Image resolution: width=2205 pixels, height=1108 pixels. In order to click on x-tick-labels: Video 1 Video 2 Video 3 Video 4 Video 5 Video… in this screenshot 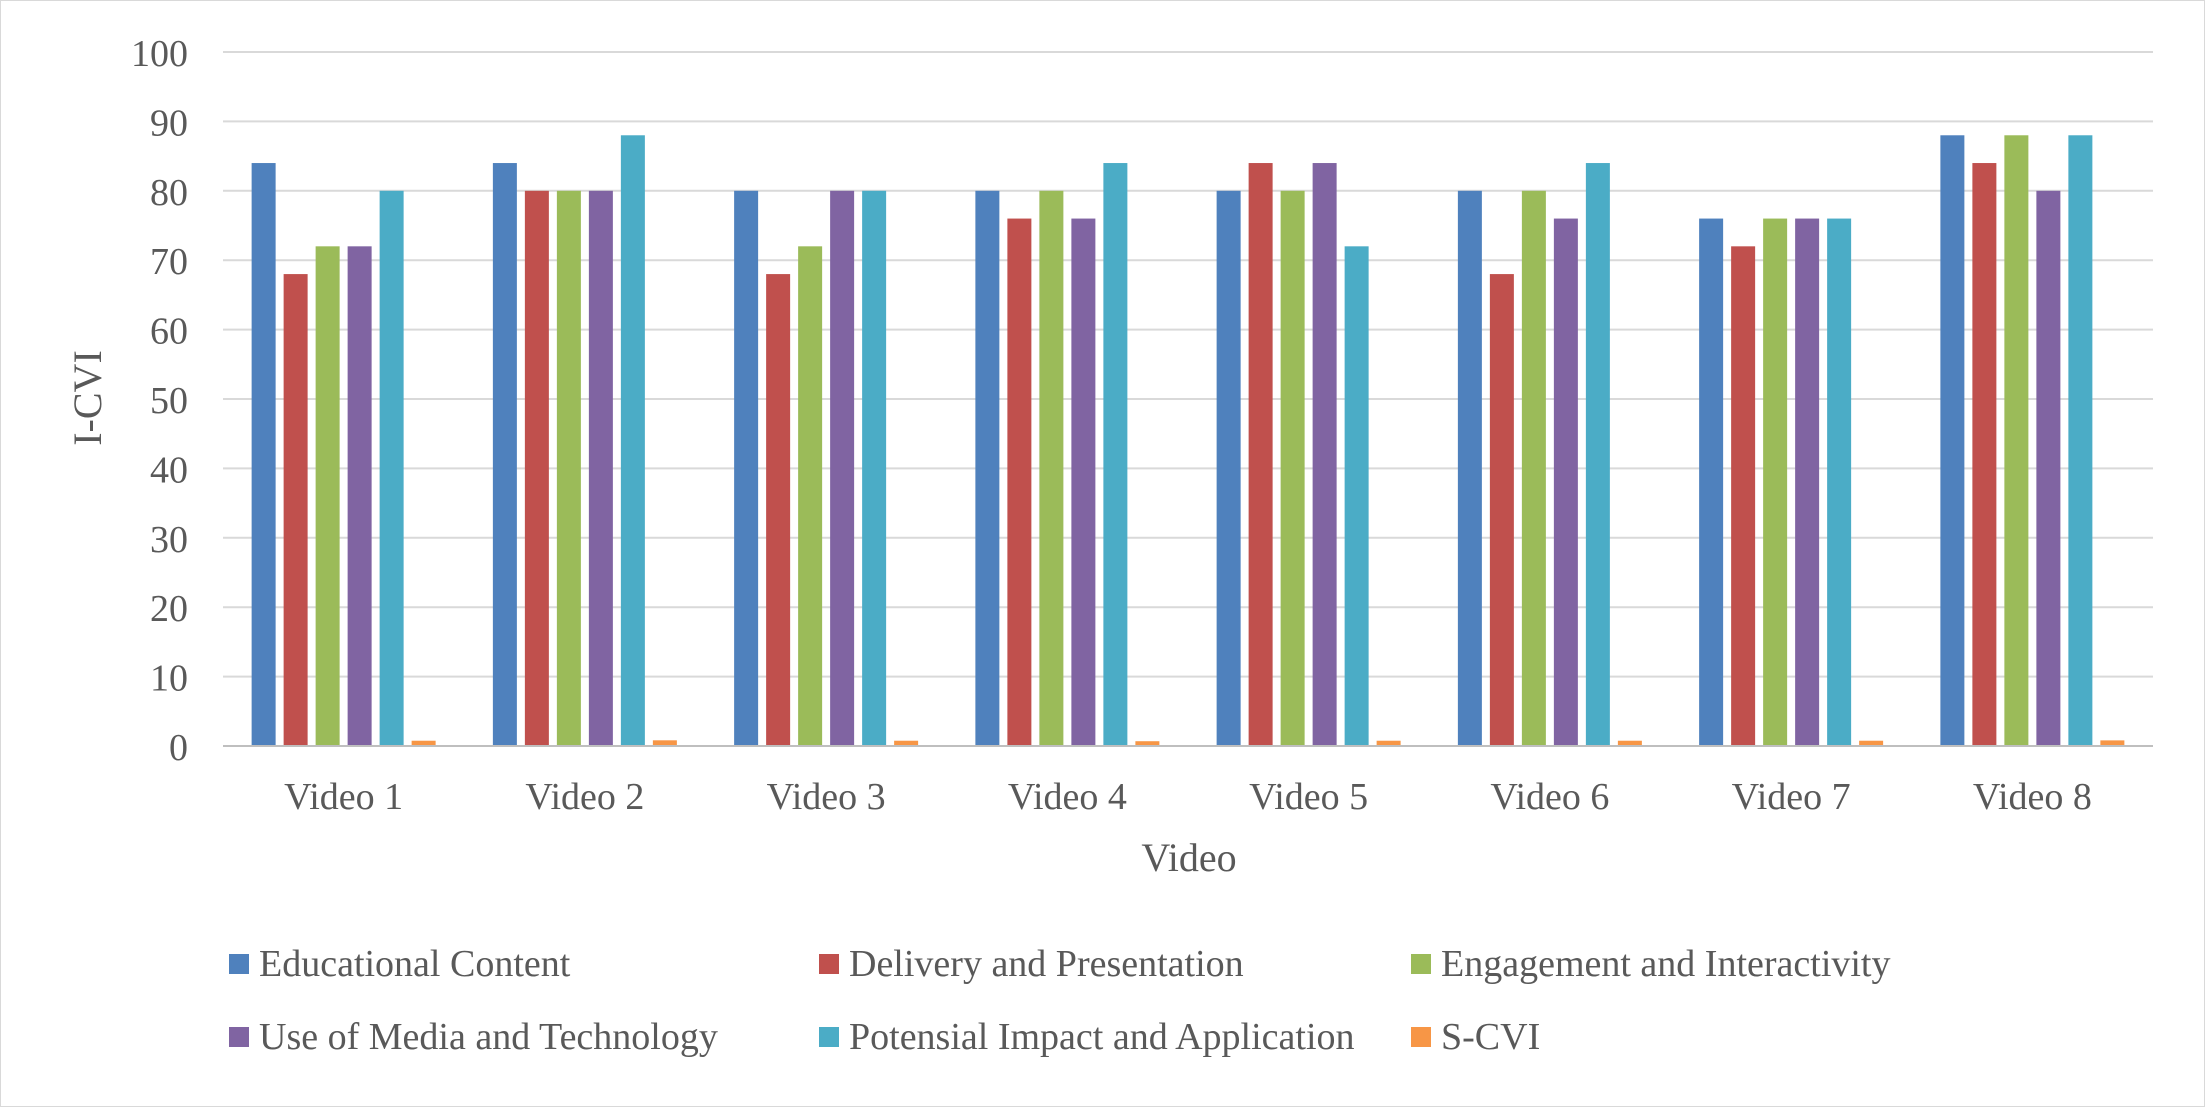, I will do `click(1188, 797)`.